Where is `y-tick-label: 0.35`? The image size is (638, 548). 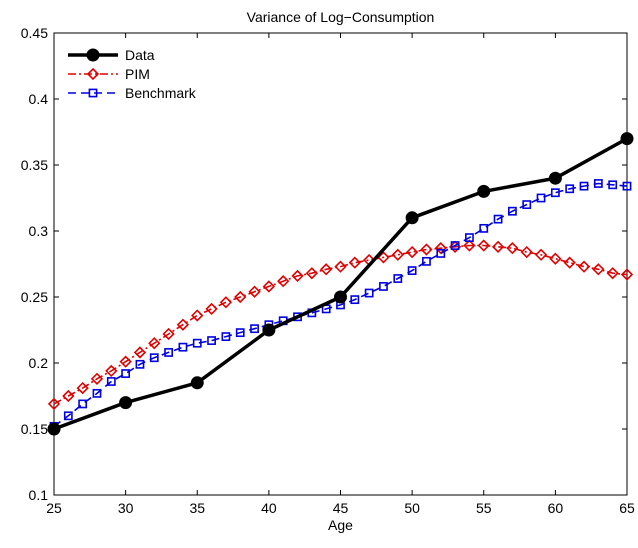
y-tick-label: 0.35 is located at coordinates (34, 165).